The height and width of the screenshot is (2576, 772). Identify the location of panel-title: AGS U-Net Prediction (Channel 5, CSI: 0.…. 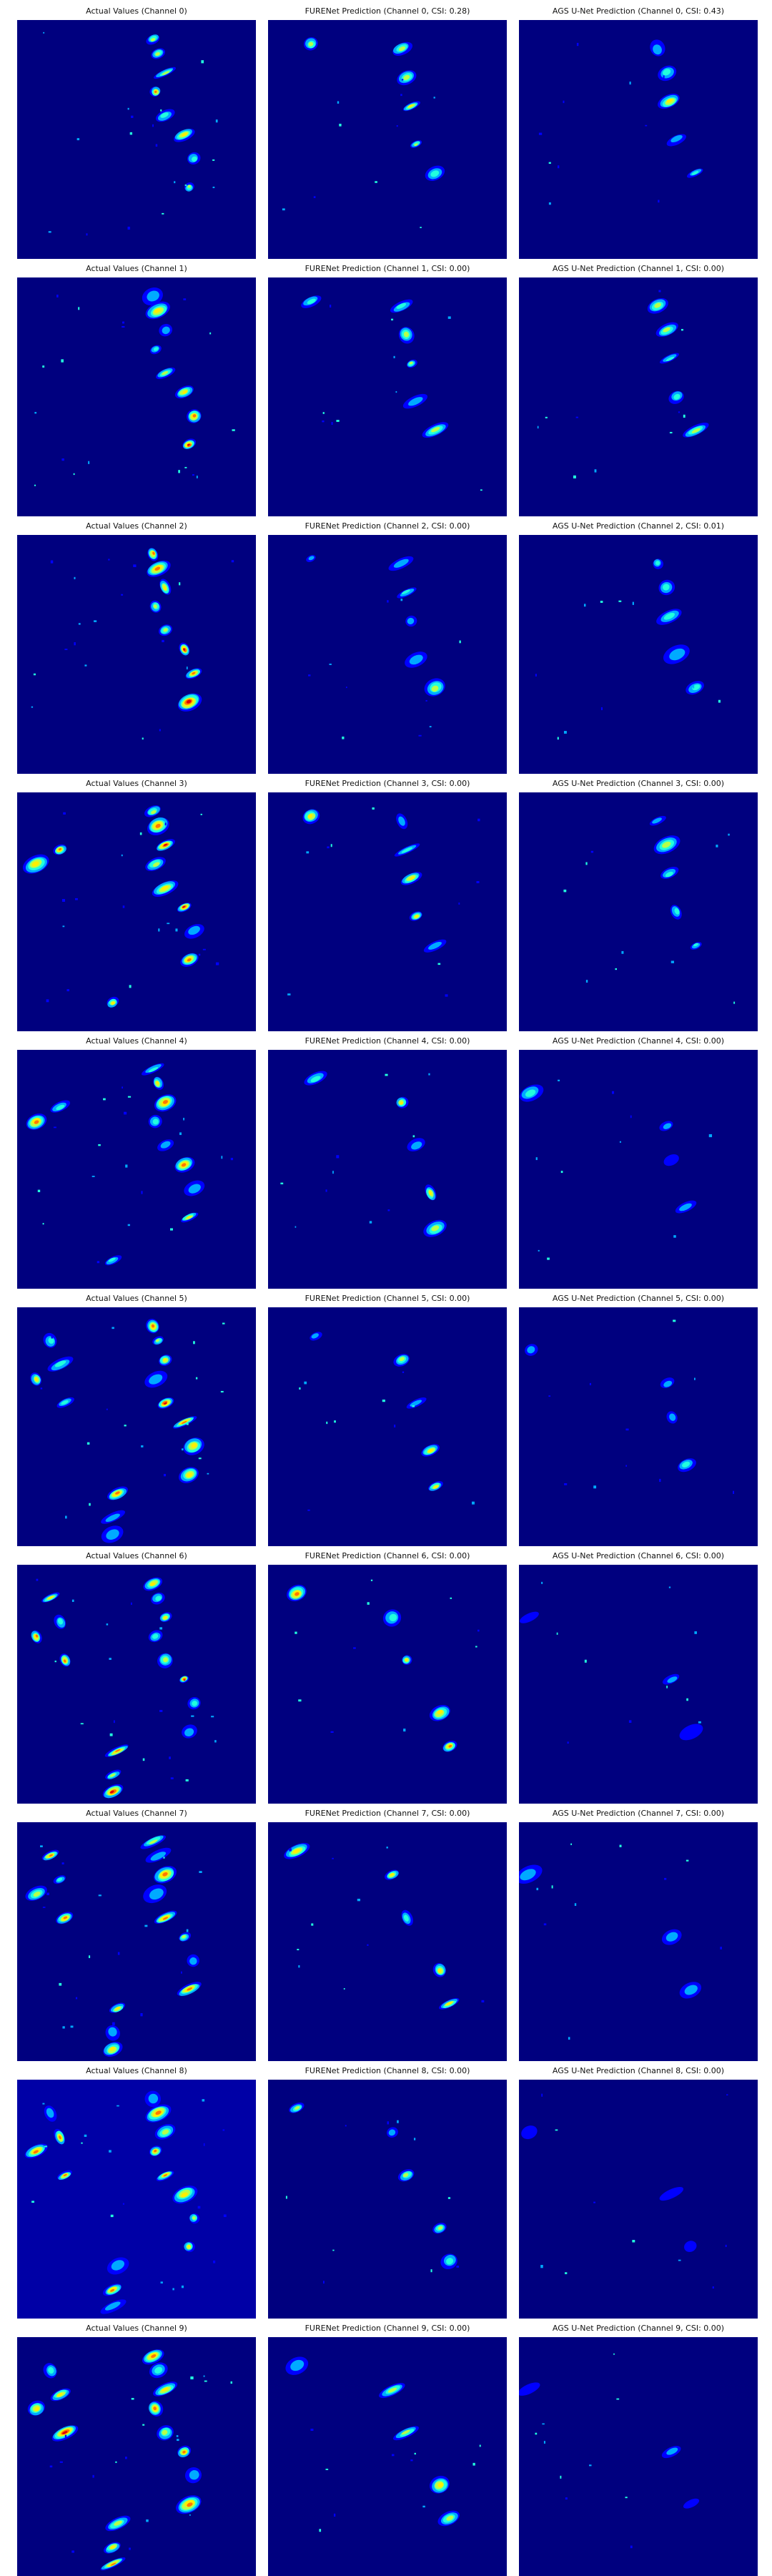
(638, 1299).